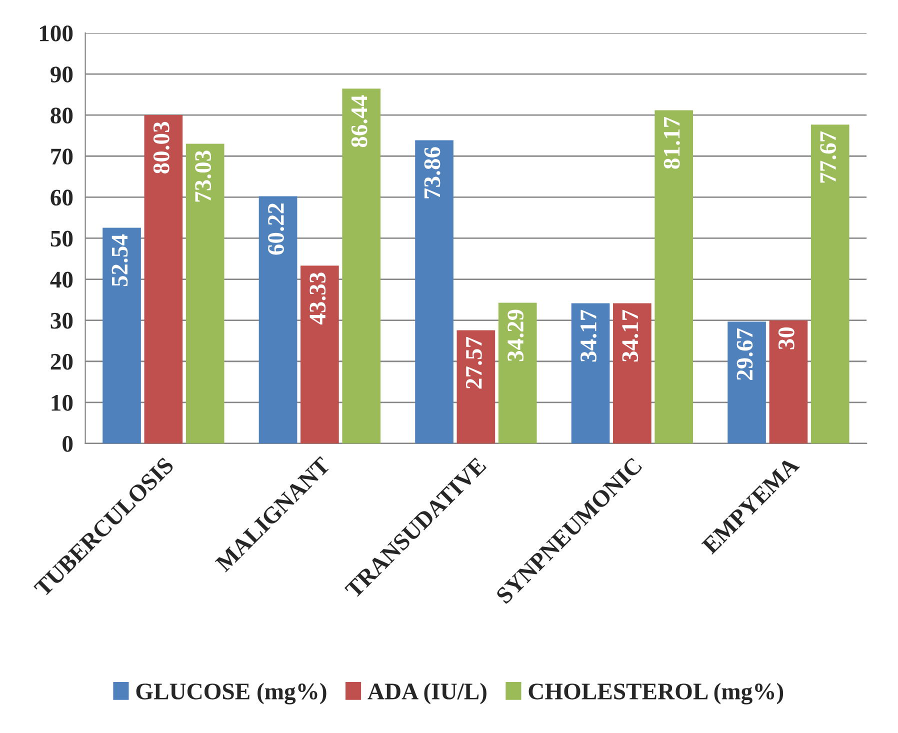  What do you see at coordinates (786, 338) in the screenshot?
I see `data-label: 30` at bounding box center [786, 338].